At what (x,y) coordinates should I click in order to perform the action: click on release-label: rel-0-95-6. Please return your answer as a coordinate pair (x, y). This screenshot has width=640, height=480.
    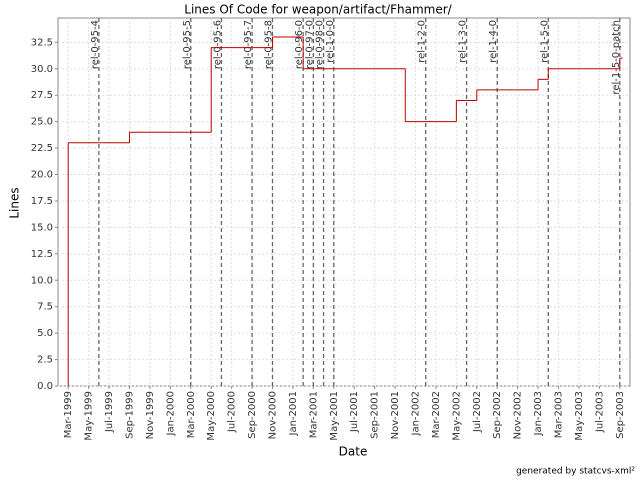
    Looking at the image, I should click on (217, 44).